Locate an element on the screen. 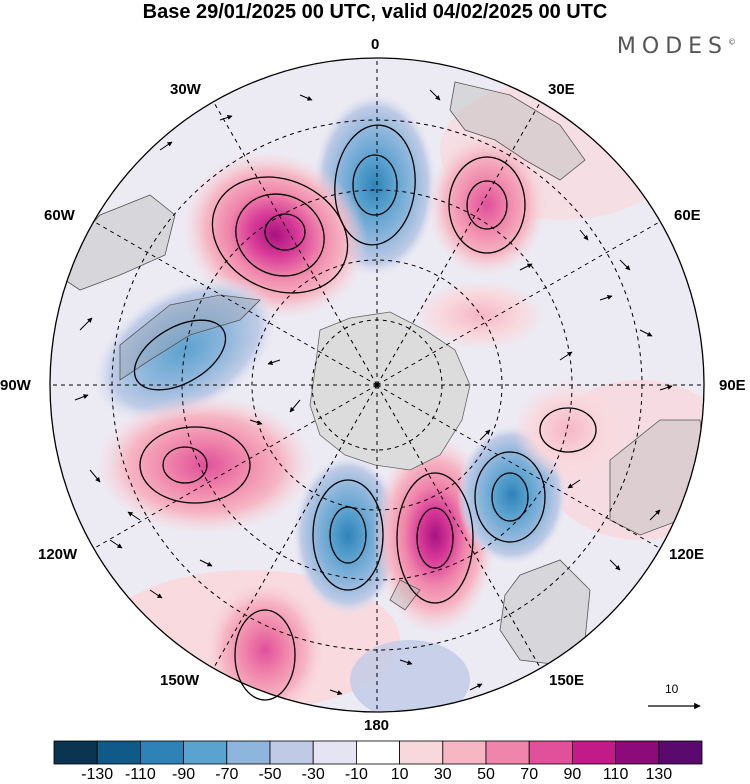 Image resolution: width=750 pixels, height=784 pixels. colorbar-tick-label: 30 is located at coordinates (442, 774).